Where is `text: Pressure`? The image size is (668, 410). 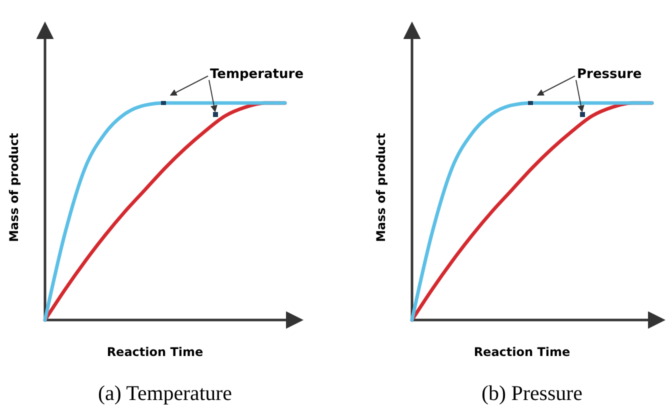 text: Pressure is located at coordinates (609, 74).